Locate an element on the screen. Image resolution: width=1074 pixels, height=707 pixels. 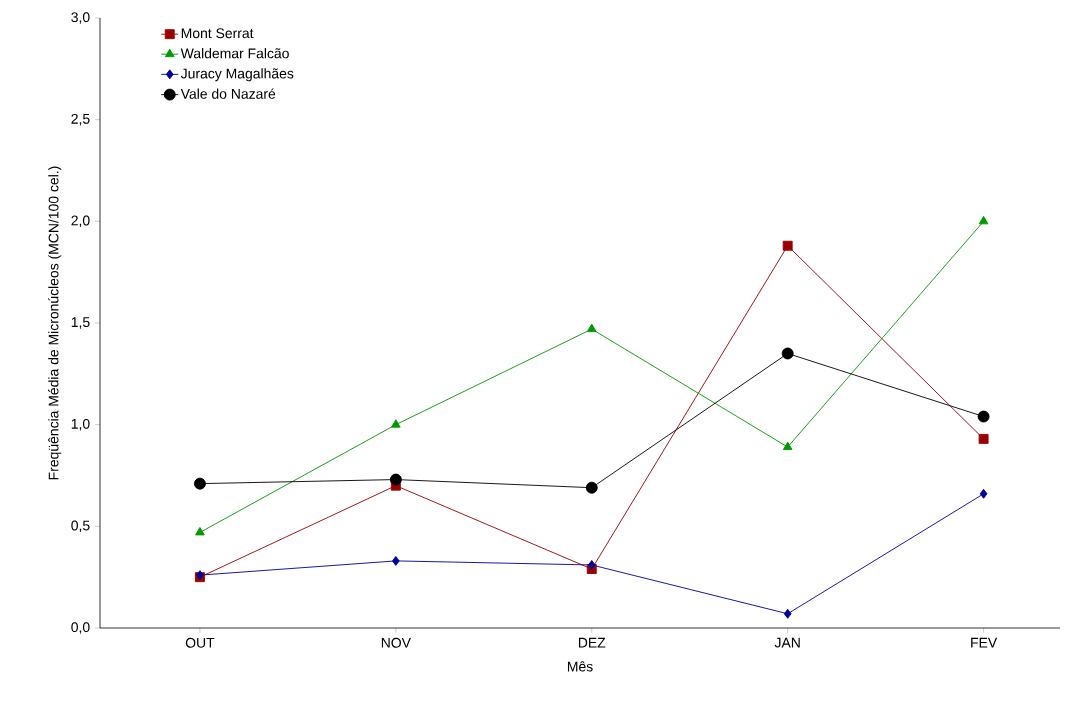
legend-label: Vale do Nazaré is located at coordinates (228, 93).